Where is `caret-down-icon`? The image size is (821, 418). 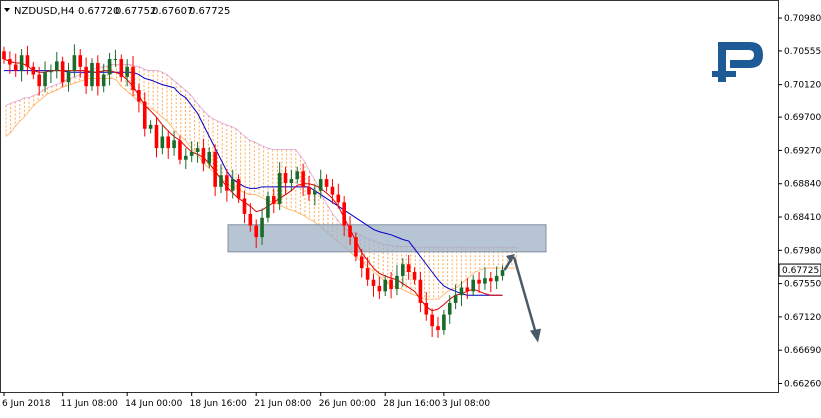
caret-down-icon is located at coordinates (7, 10).